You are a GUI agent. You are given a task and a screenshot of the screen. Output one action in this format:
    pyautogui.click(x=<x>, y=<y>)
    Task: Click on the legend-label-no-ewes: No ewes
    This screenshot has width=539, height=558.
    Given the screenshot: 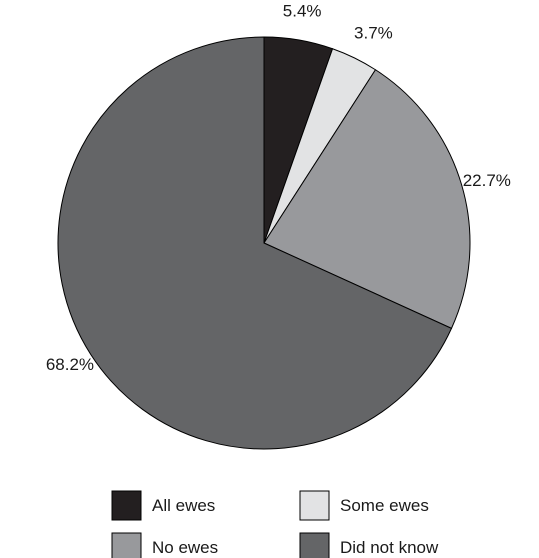 What is the action you would take?
    pyautogui.click(x=185, y=547)
    